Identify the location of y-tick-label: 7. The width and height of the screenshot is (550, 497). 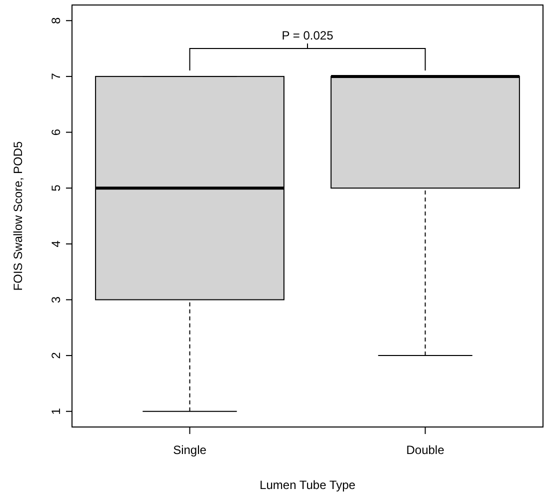
(56, 76).